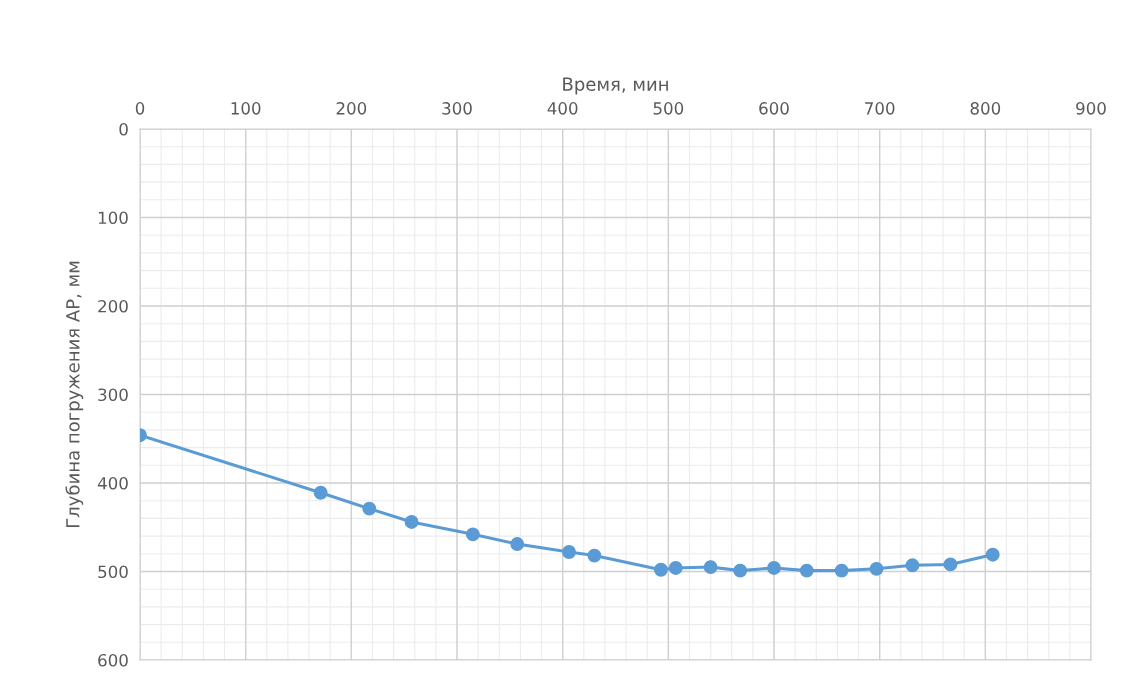 Image resolution: width=1127 pixels, height=684 pixels. I want to click on y-tick-label: 400, so click(112, 483).